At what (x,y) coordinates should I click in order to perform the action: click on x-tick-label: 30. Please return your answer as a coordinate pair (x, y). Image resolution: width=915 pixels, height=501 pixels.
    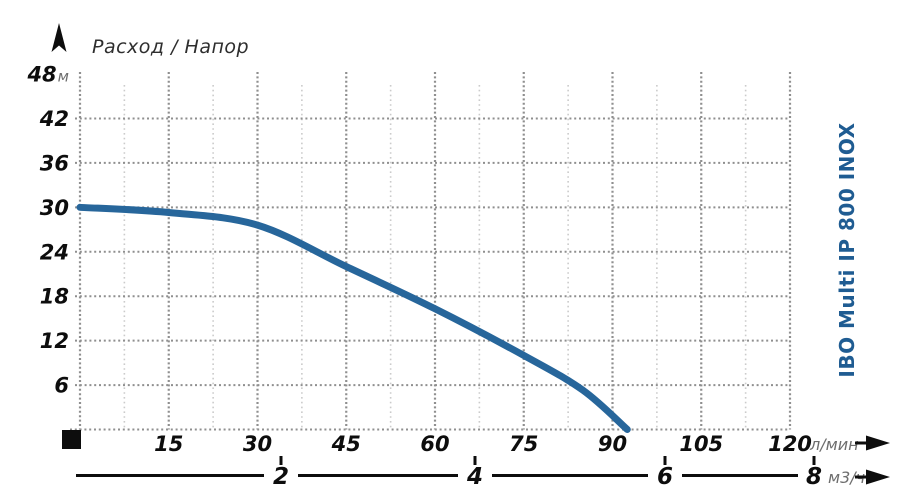
    Looking at the image, I should click on (257, 444).